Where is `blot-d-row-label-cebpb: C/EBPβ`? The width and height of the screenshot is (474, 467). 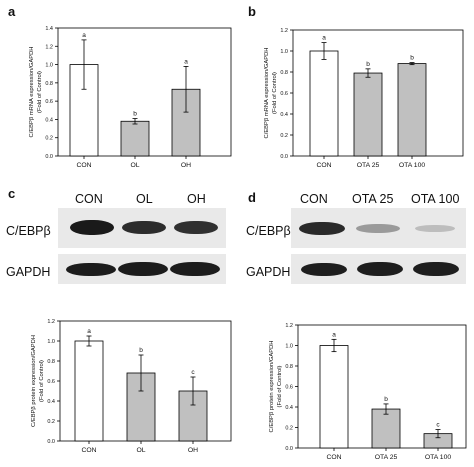 blot-d-row-label-cebpb: C/EBPβ is located at coordinates (268, 231).